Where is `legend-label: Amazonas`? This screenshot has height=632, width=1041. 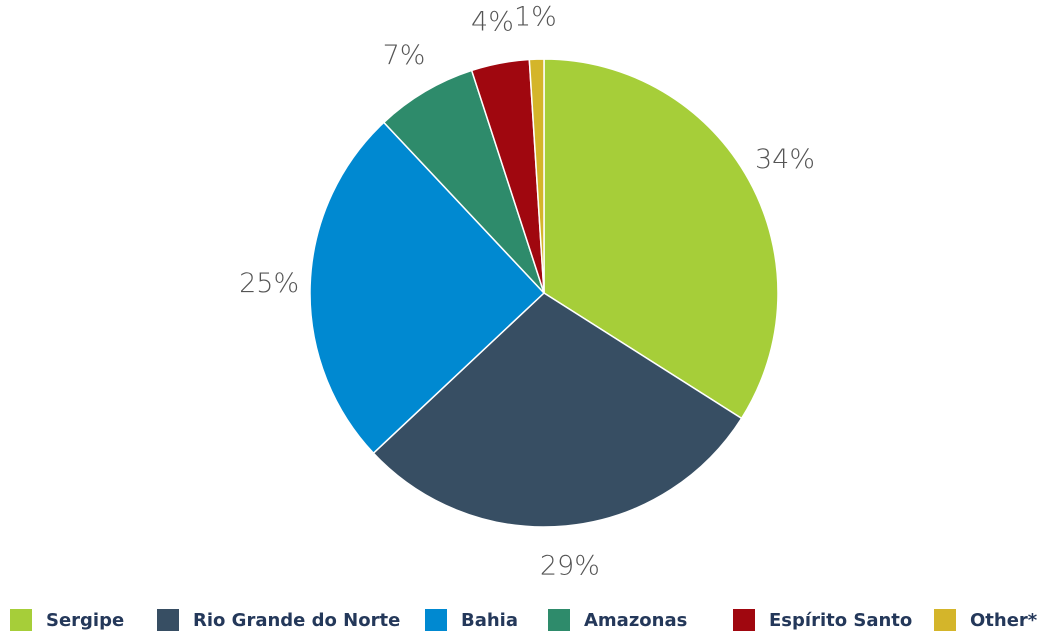 legend-label: Amazonas is located at coordinates (635, 620).